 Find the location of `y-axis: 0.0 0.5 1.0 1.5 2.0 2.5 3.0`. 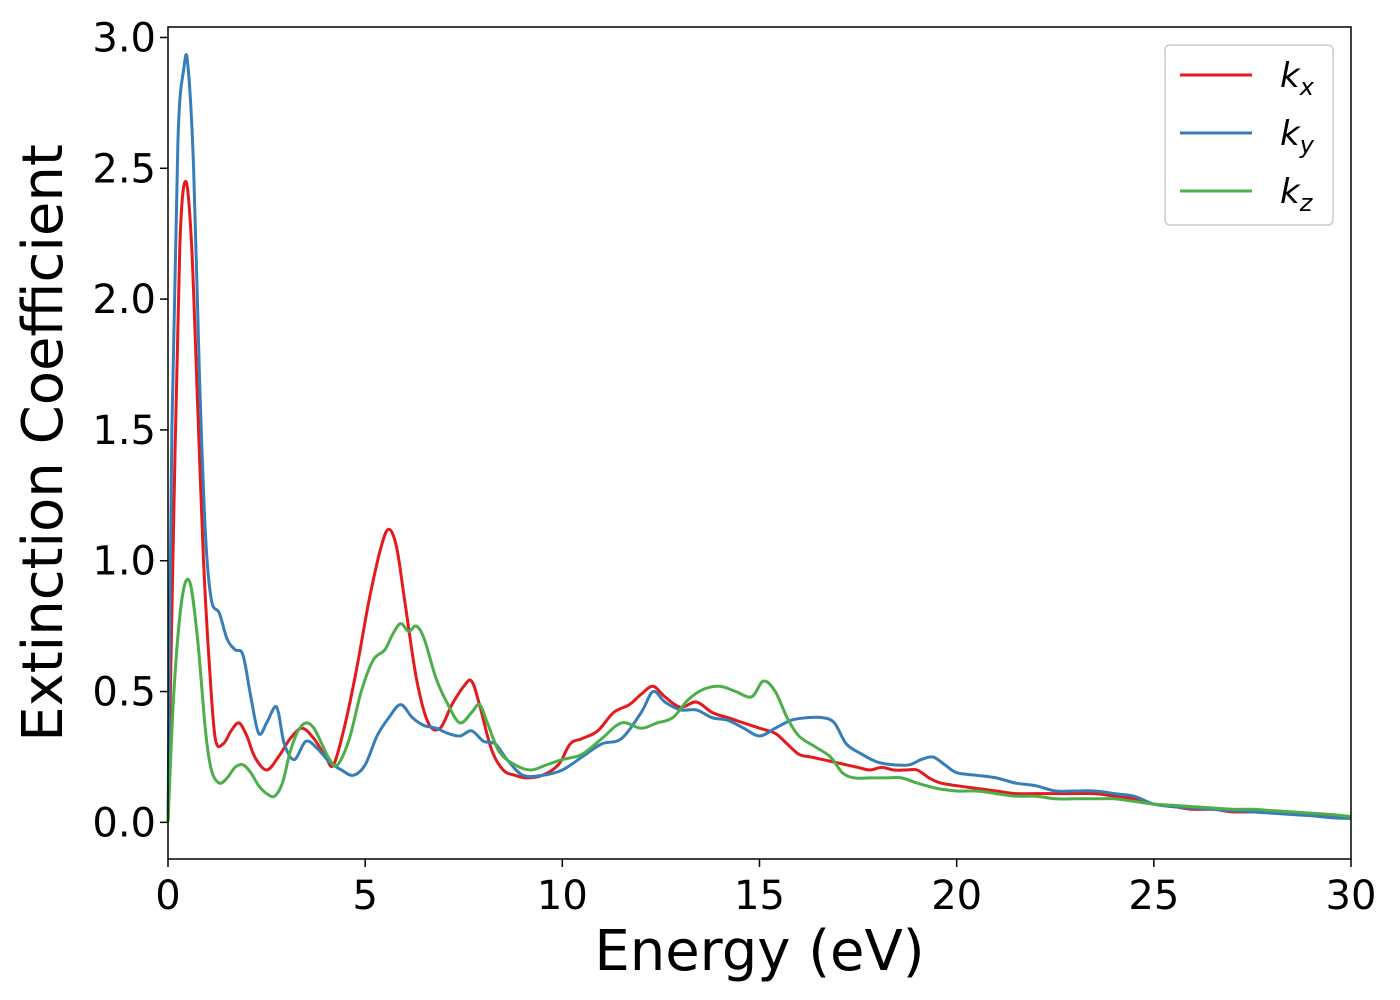

y-axis: 0.0 0.5 1.0 1.5 2.0 2.5 3.0 is located at coordinates (130, 430).